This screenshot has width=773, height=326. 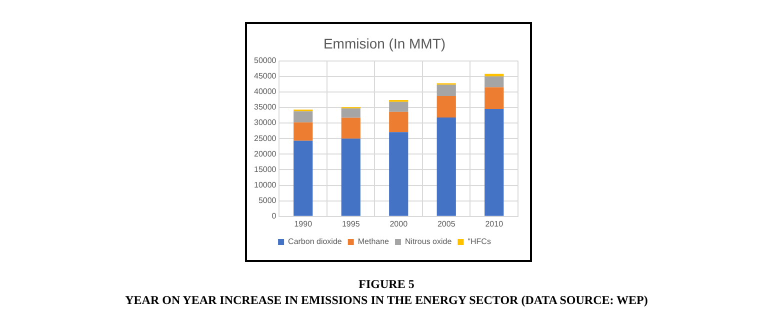 What do you see at coordinates (399, 223) in the screenshot?
I see `x-tick-label: 2000` at bounding box center [399, 223].